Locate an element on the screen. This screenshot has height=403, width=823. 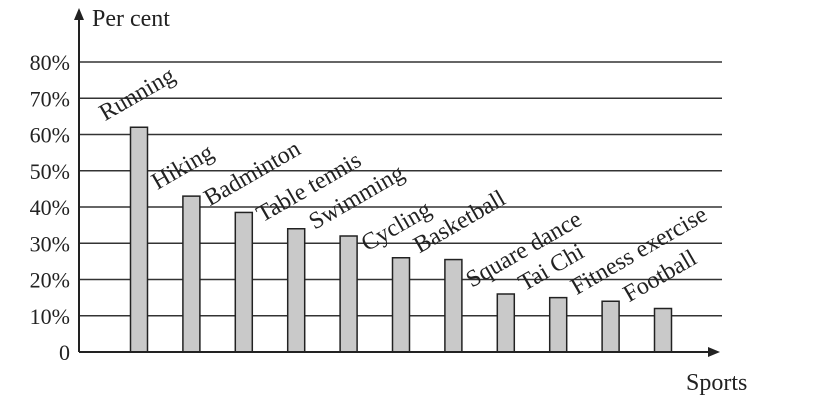
y-tick-label: 20% is located at coordinates (50, 280).